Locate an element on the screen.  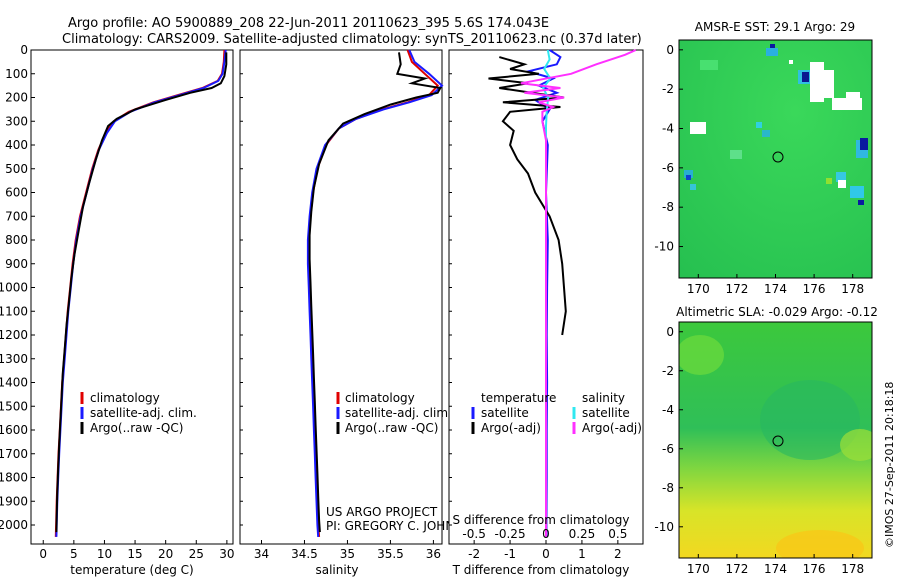
legend-label-satellite: satellite-adj. clim. is located at coordinates (398, 413).